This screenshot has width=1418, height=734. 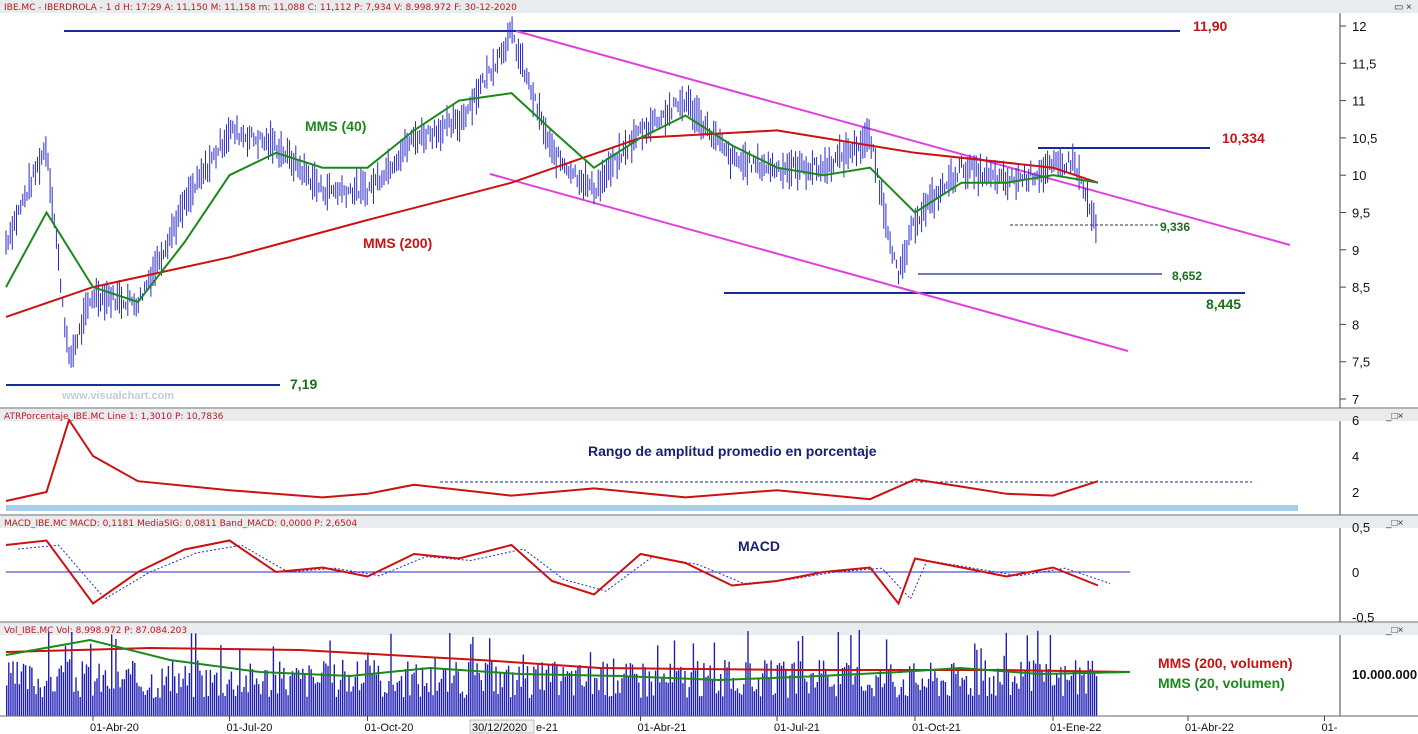 What do you see at coordinates (1394, 630) in the screenshot?
I see `volume-panel-controls: _□×` at bounding box center [1394, 630].